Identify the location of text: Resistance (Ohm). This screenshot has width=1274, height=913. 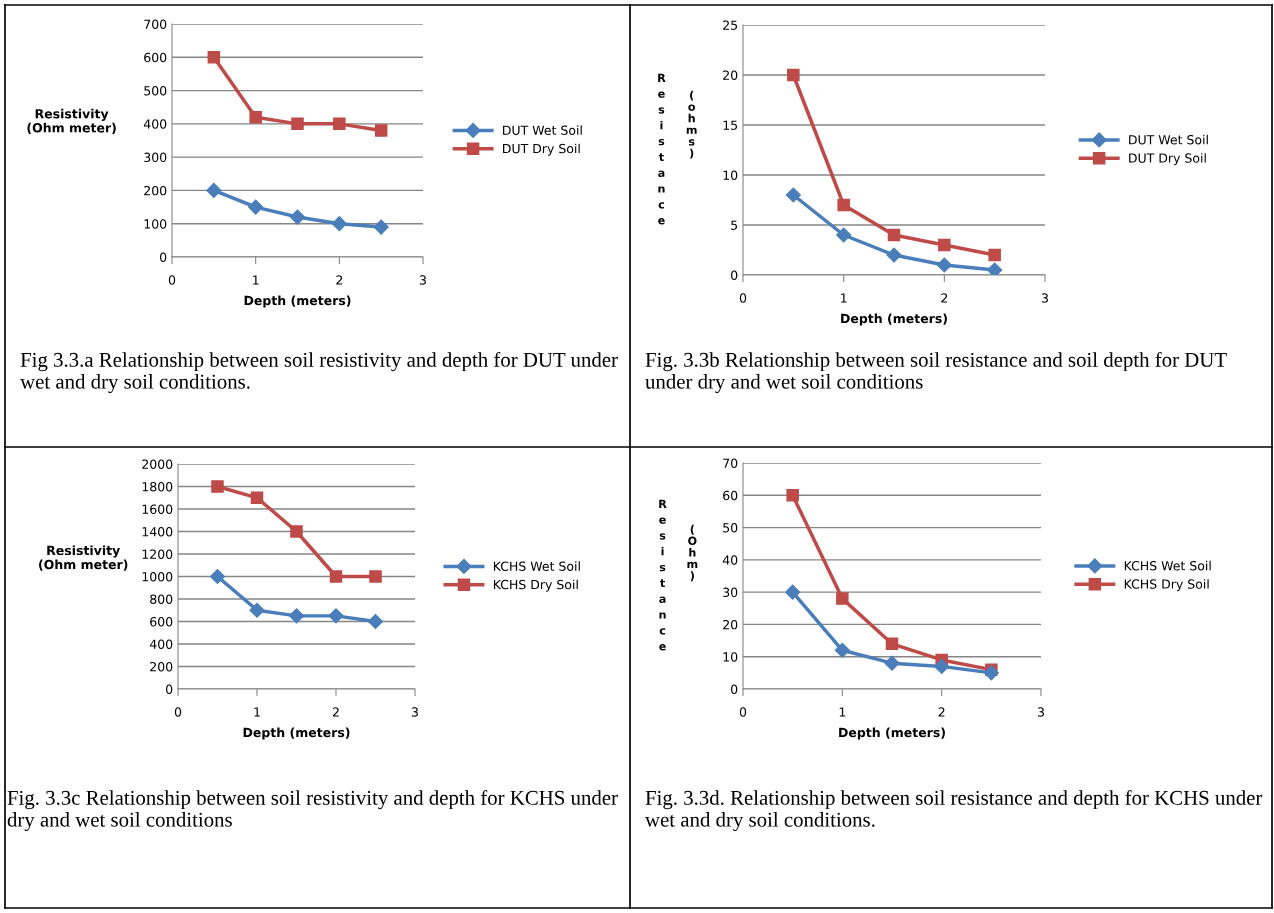
(678, 575).